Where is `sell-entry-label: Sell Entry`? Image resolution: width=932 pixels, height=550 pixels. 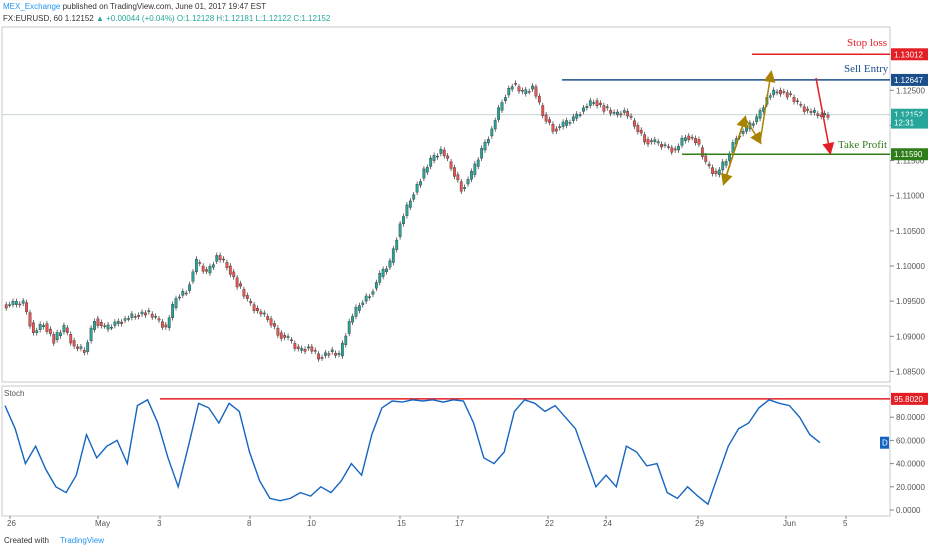 sell-entry-label: Sell Entry is located at coordinates (866, 69).